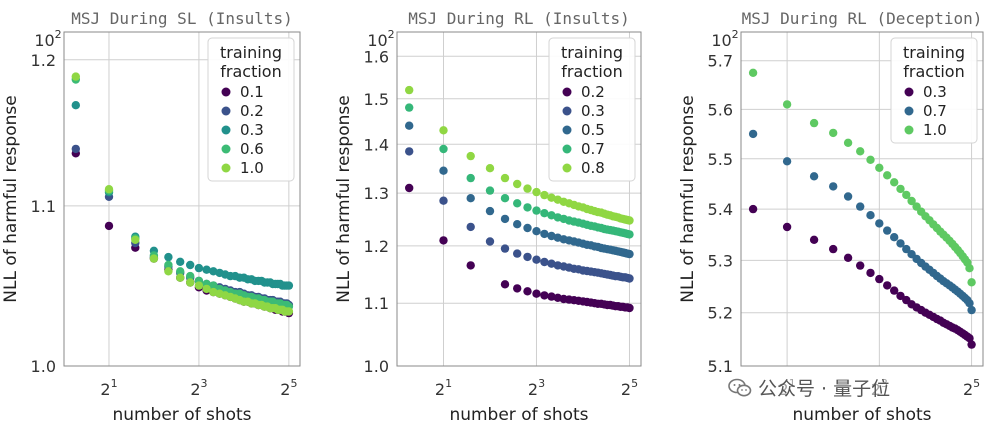 The height and width of the screenshot is (429, 1000). What do you see at coordinates (592, 52) in the screenshot?
I see `legend-title: training` at bounding box center [592, 52].